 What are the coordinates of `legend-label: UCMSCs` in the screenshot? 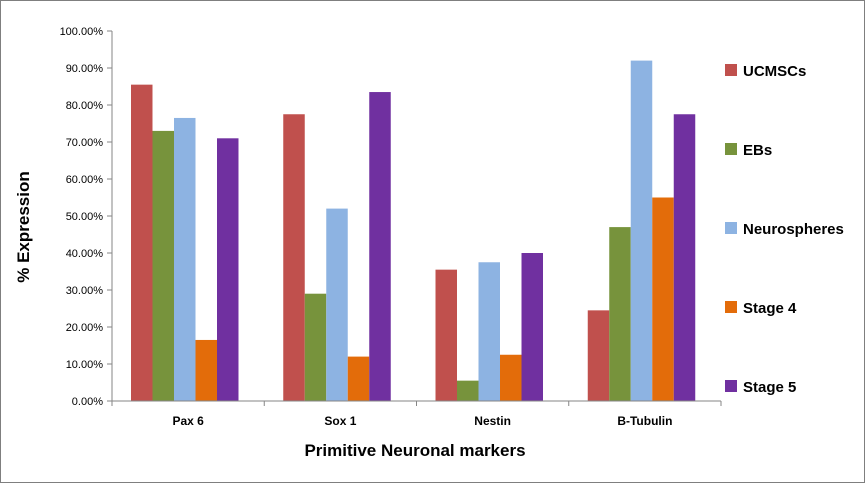 It's located at (774, 71).